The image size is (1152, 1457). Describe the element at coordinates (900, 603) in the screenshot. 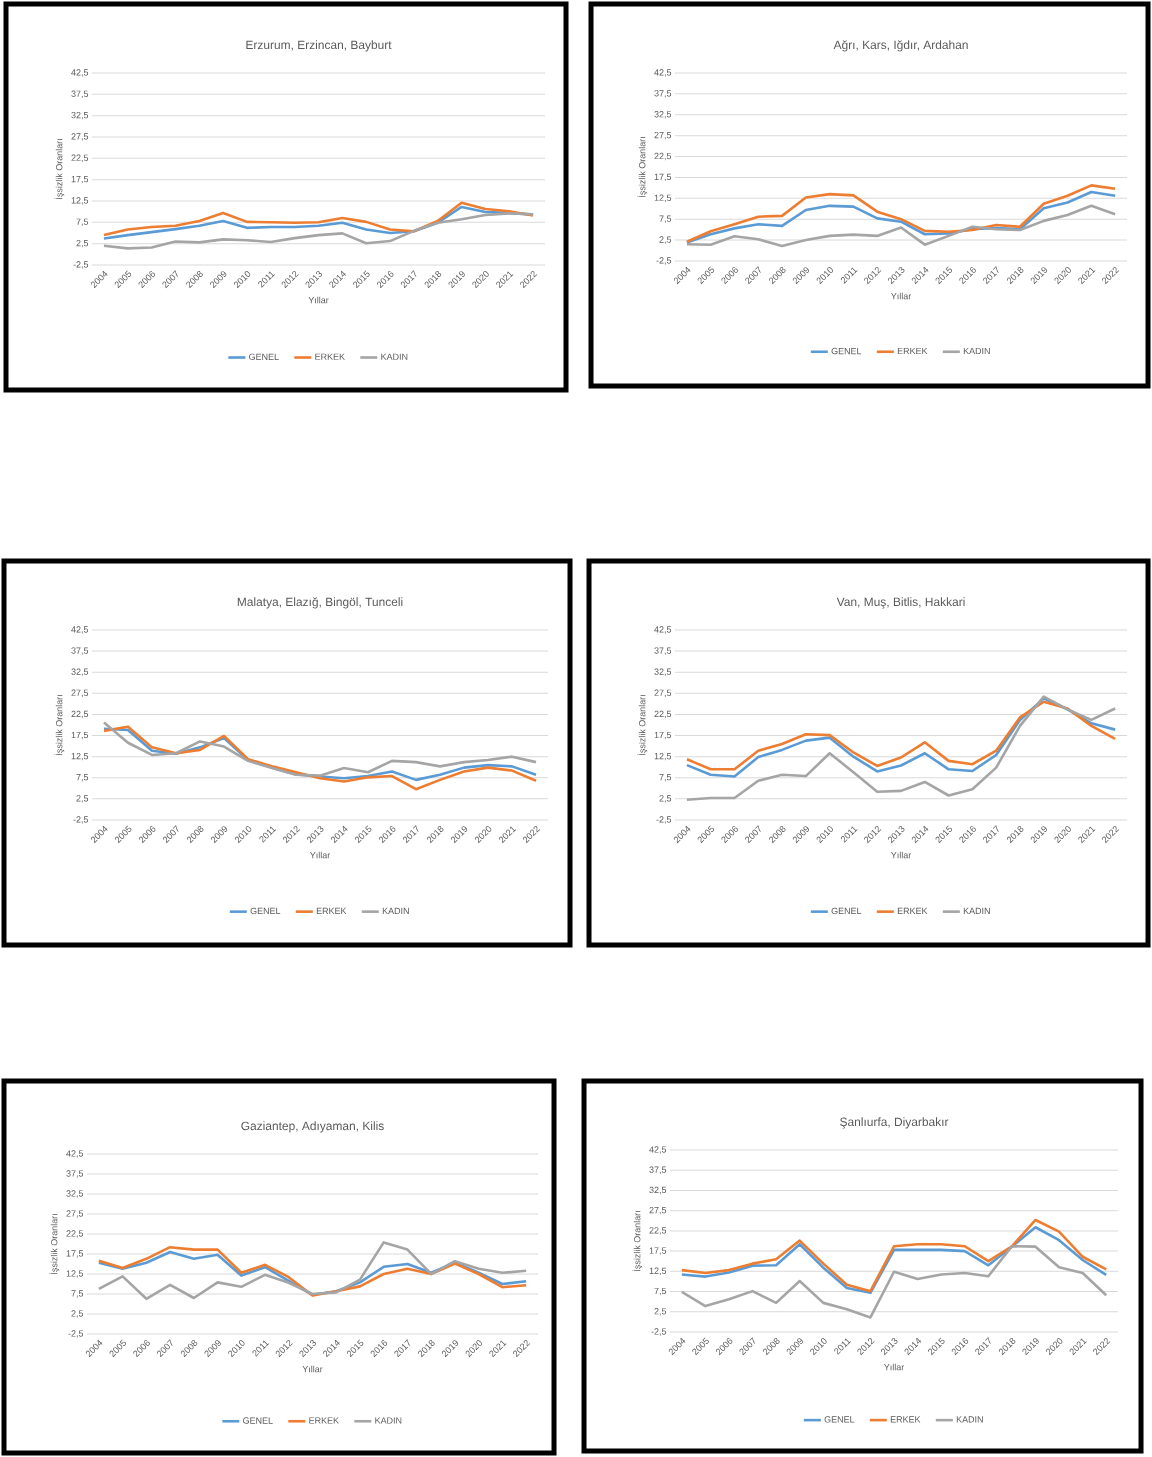

I see `chart-title: Van, Muş, Bitlis, Hakkari` at that location.